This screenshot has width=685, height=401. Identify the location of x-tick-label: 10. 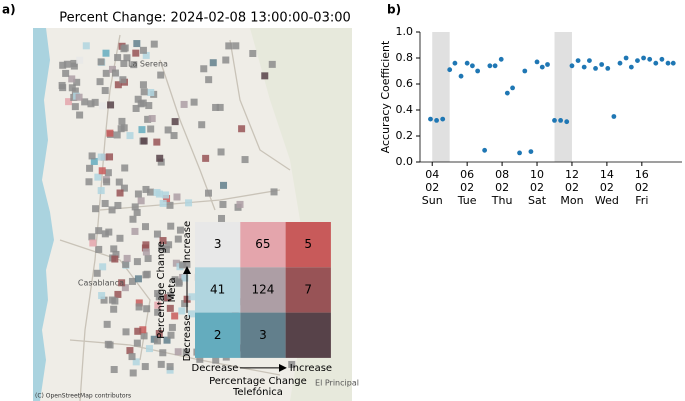
(537, 174).